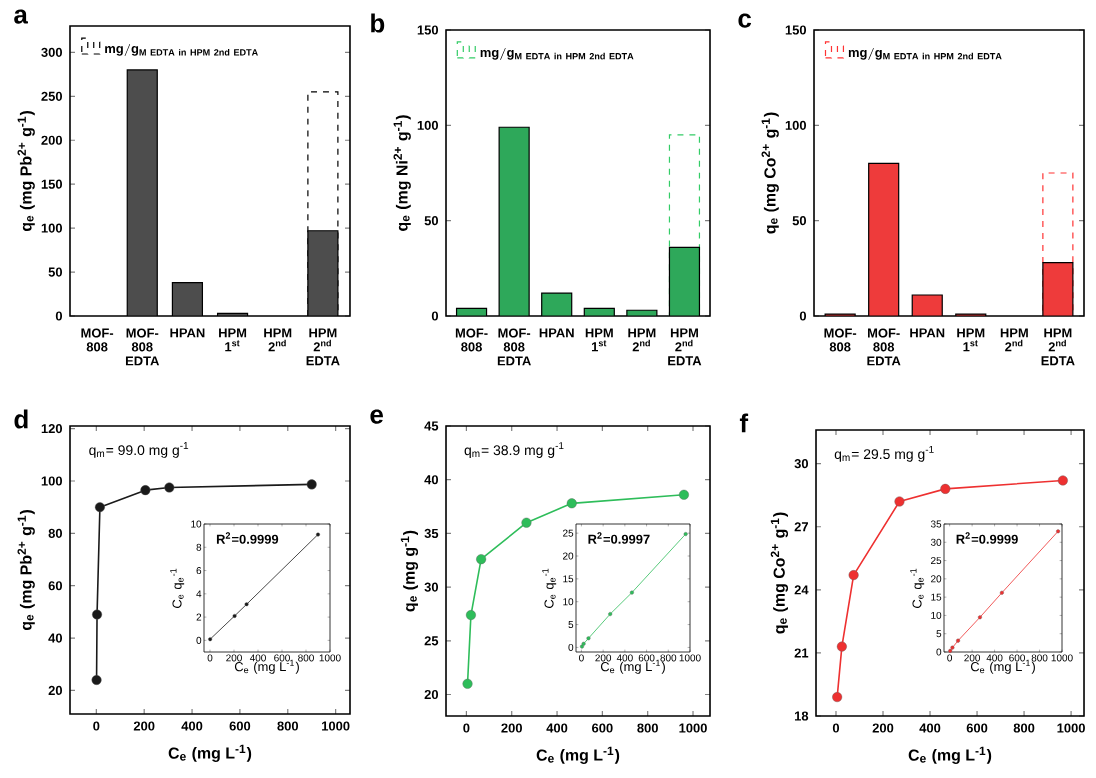  I want to click on chart-title: c, so click(745, 20).